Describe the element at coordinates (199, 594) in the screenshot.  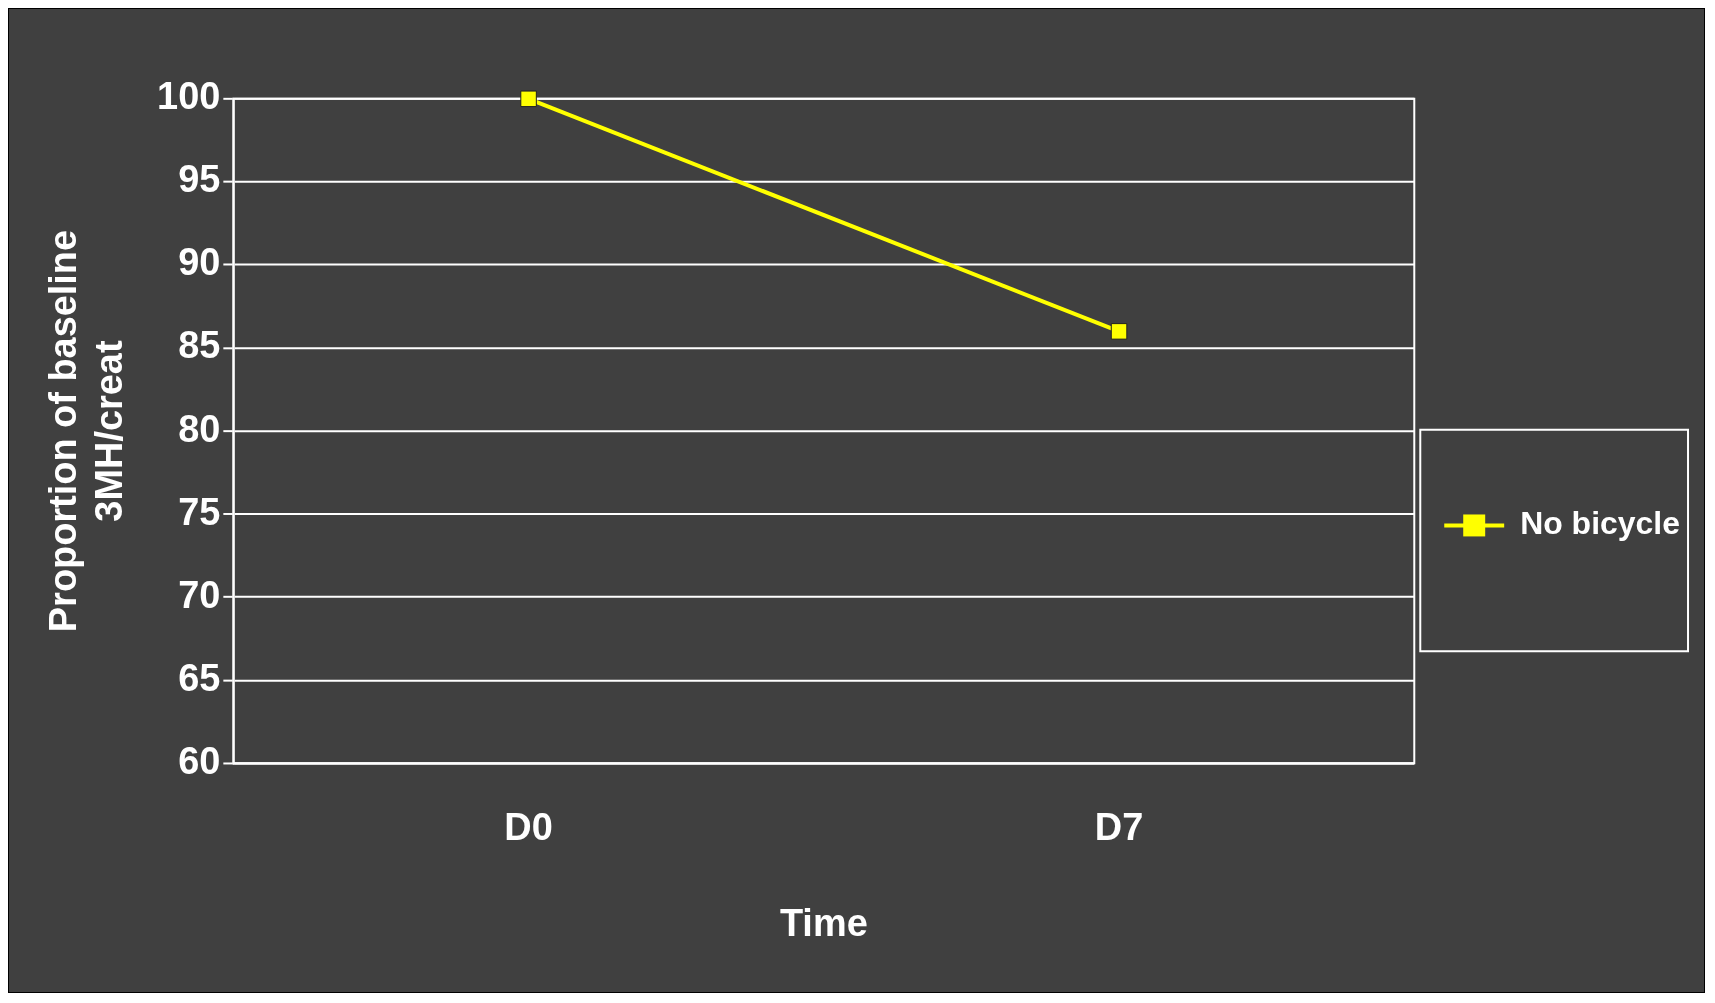
I see `y-tick-label: 70` at that location.